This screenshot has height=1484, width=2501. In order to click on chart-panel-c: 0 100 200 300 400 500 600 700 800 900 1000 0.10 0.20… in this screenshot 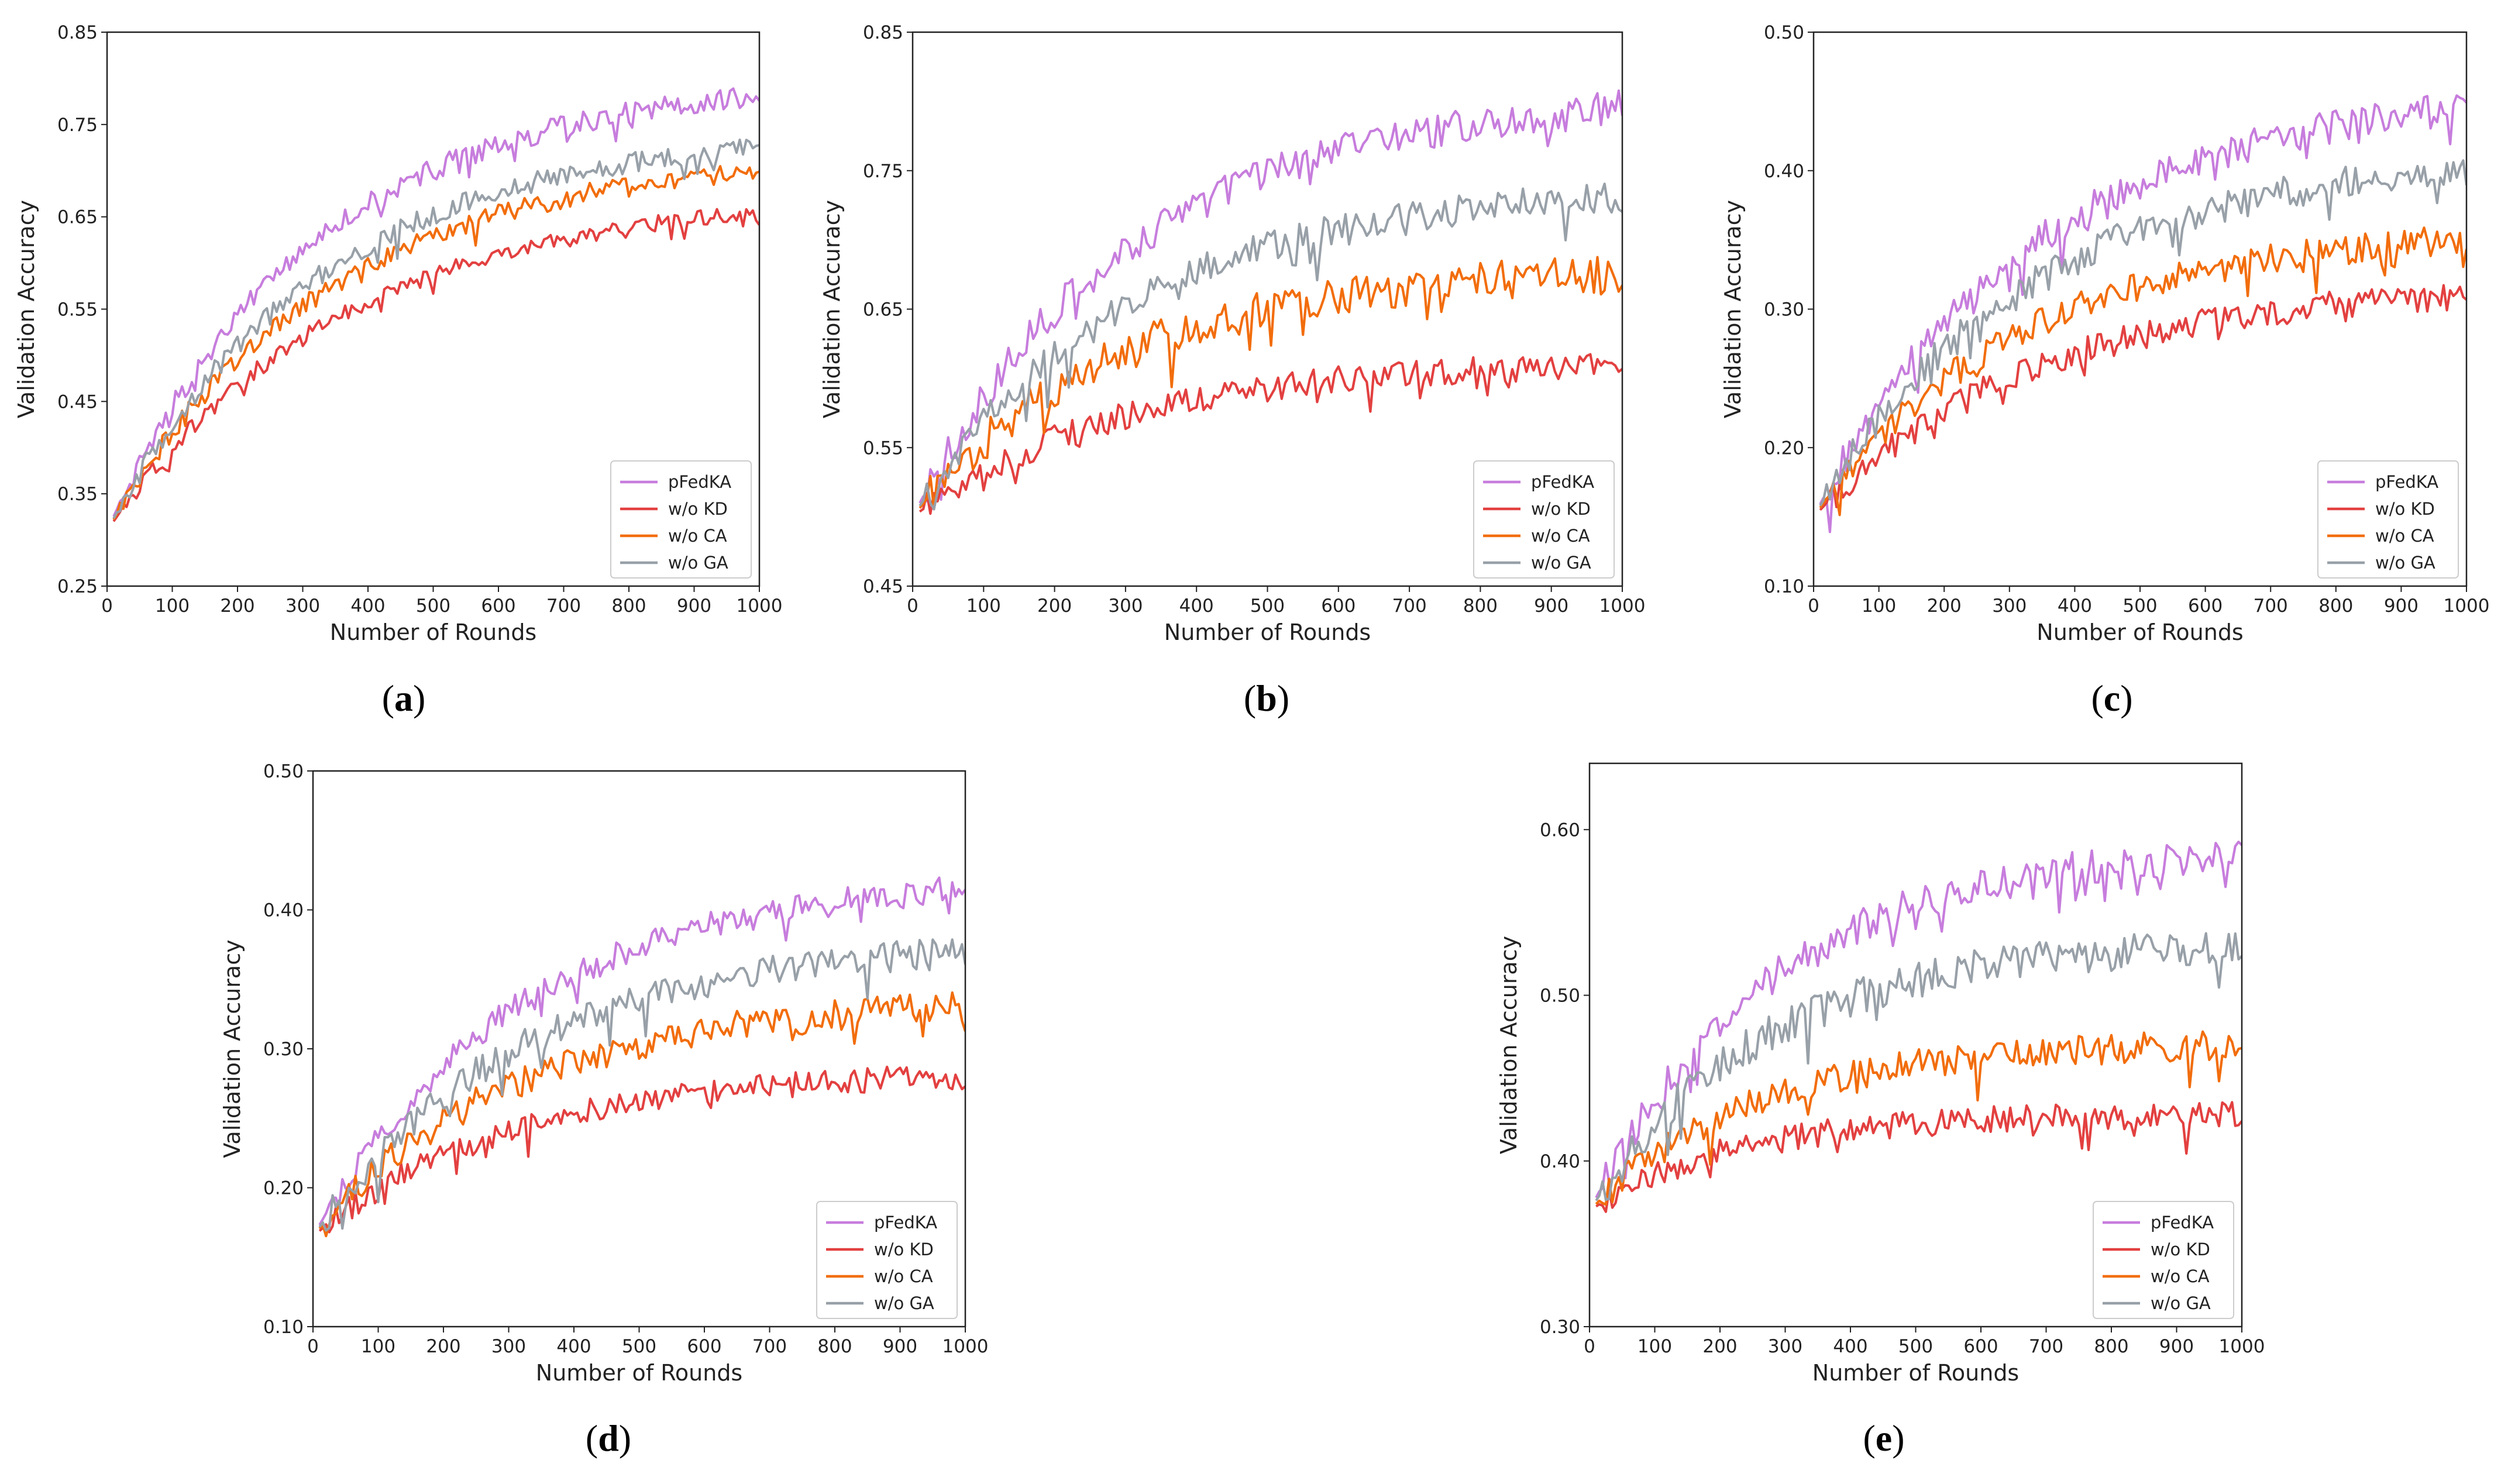, I will do `click(2105, 370)`.